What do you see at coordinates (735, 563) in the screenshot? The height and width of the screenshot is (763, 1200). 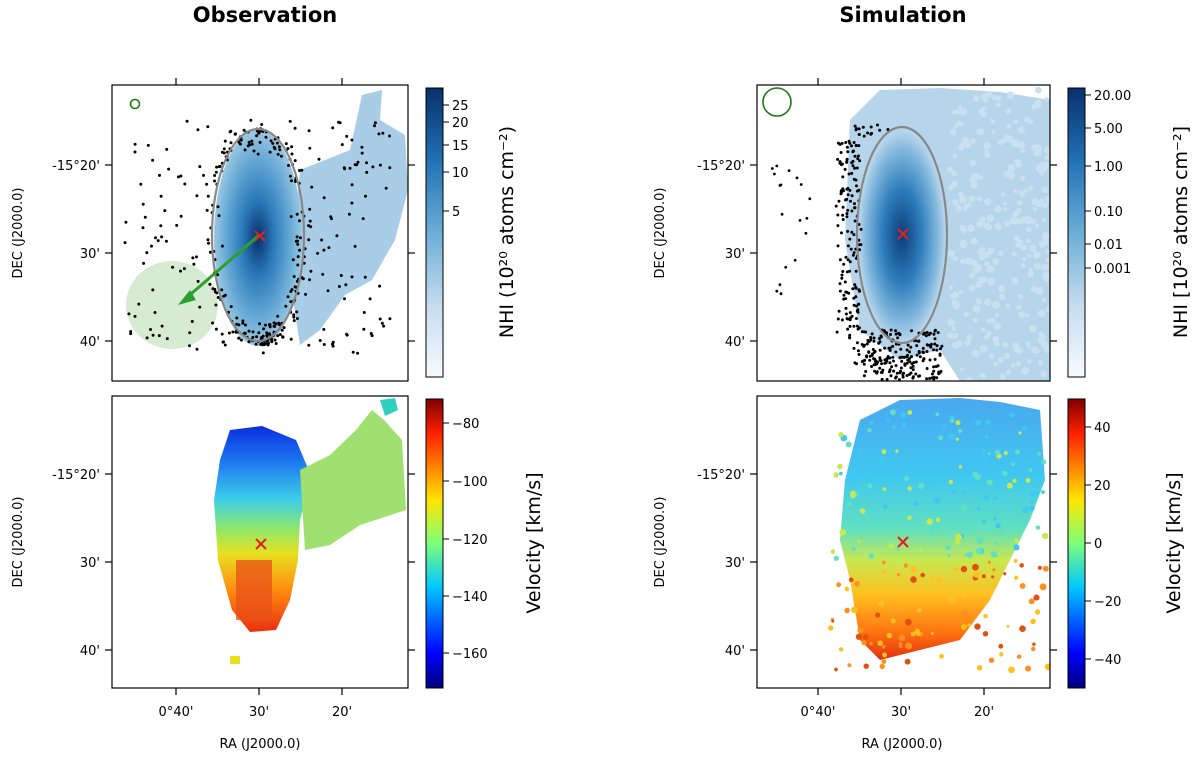 I see `br-ytick-1: 30'` at bounding box center [735, 563].